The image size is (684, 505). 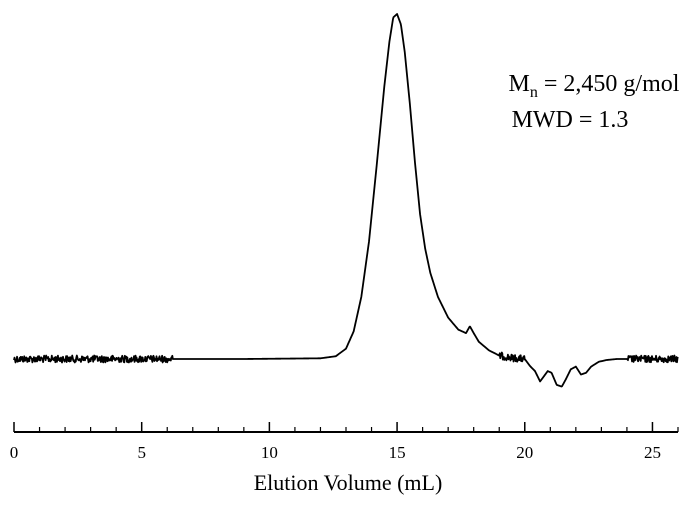 What do you see at coordinates (609, 84) in the screenshot?
I see `mn-value: = 2,450 g/mol` at bounding box center [609, 84].